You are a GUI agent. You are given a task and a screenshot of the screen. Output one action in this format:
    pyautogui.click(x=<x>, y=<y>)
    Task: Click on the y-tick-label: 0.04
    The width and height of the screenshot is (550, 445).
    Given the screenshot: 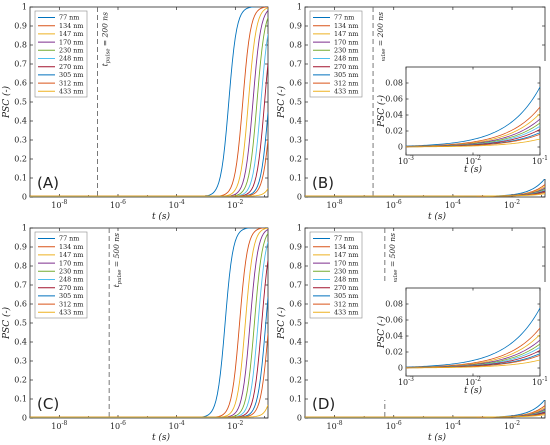 What is the action you would take?
    pyautogui.click(x=394, y=336)
    